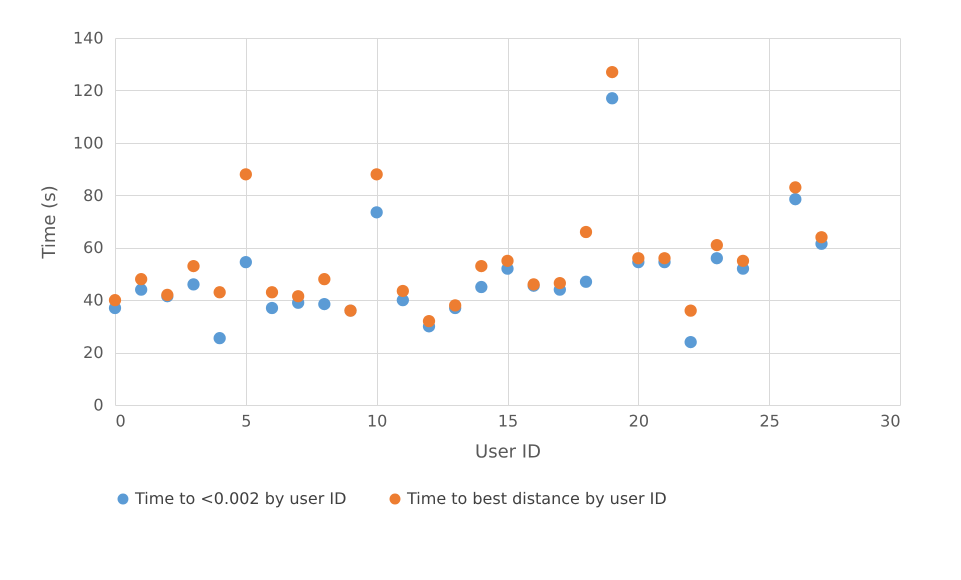 The width and height of the screenshot is (961, 580). Describe the element at coordinates (377, 421) in the screenshot. I see `x-tick-label: 10` at that location.